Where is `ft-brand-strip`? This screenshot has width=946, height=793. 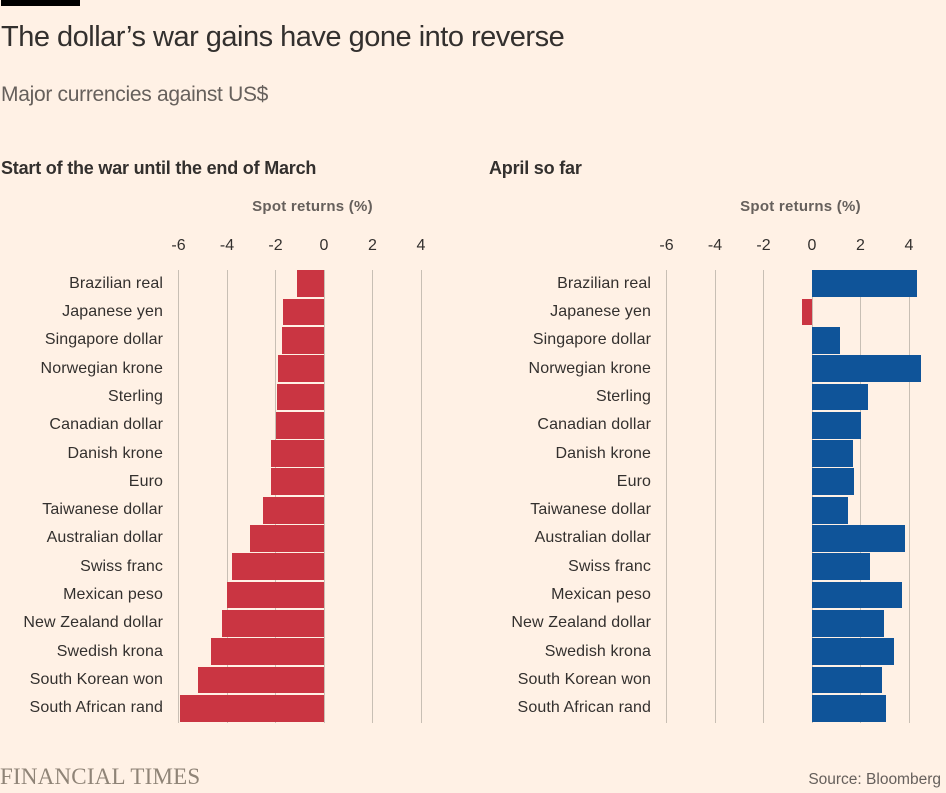
ft-brand-strip is located at coordinates (40, 3).